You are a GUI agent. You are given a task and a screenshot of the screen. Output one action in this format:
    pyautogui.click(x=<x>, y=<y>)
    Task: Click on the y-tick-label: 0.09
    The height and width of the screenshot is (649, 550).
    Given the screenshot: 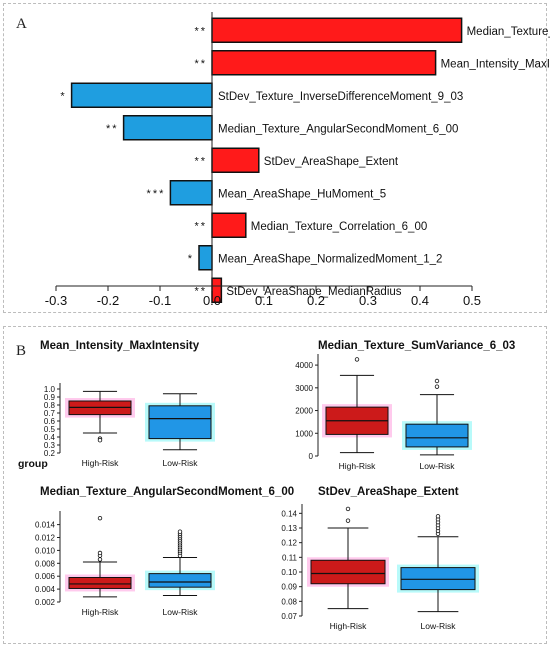 What is the action you would take?
    pyautogui.click(x=289, y=587)
    